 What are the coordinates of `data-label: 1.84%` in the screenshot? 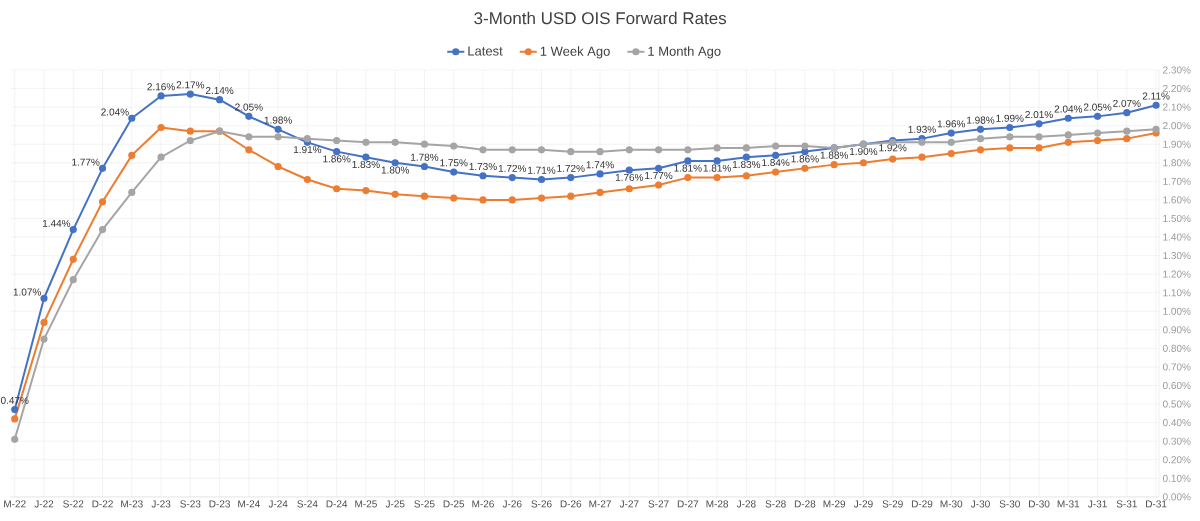 It's located at (776, 163).